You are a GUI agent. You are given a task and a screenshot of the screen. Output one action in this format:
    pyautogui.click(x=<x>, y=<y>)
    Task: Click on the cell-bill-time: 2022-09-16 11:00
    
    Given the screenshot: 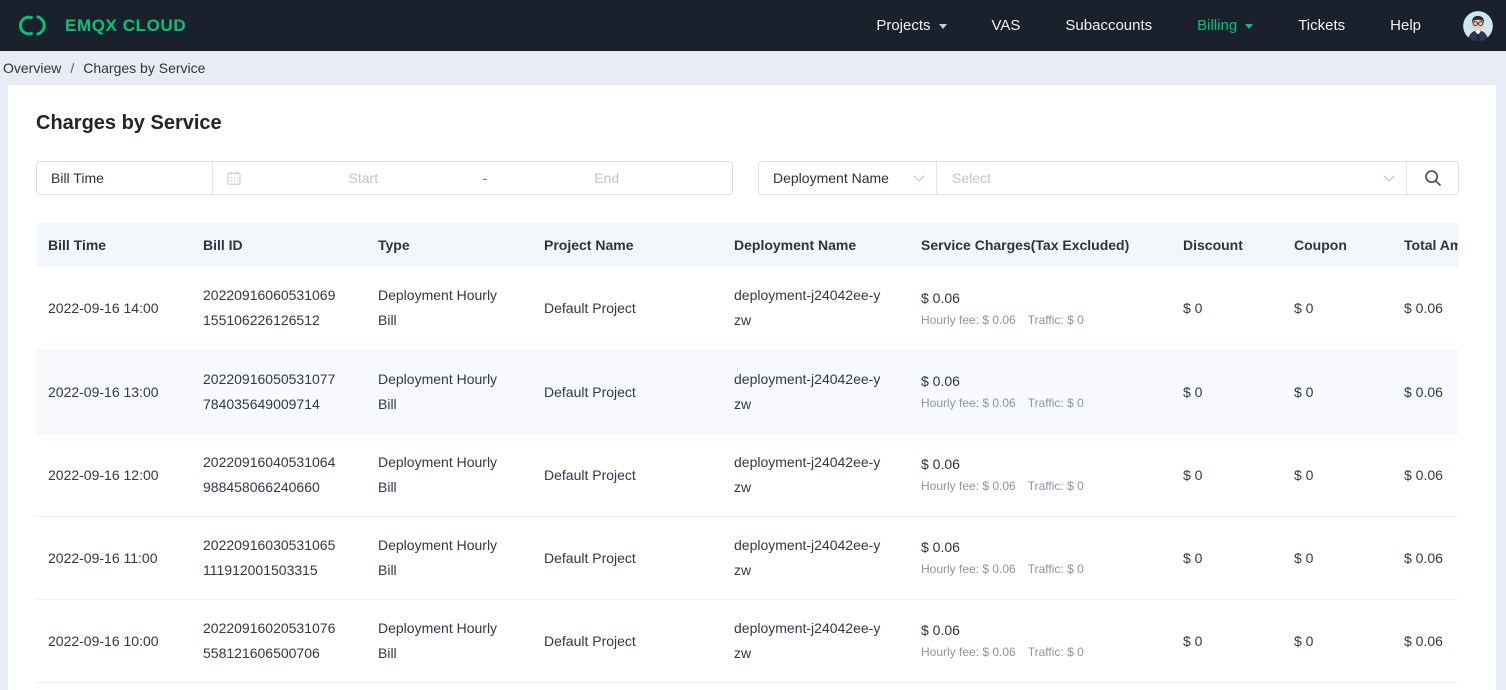 What is the action you would take?
    pyautogui.click(x=103, y=557)
    